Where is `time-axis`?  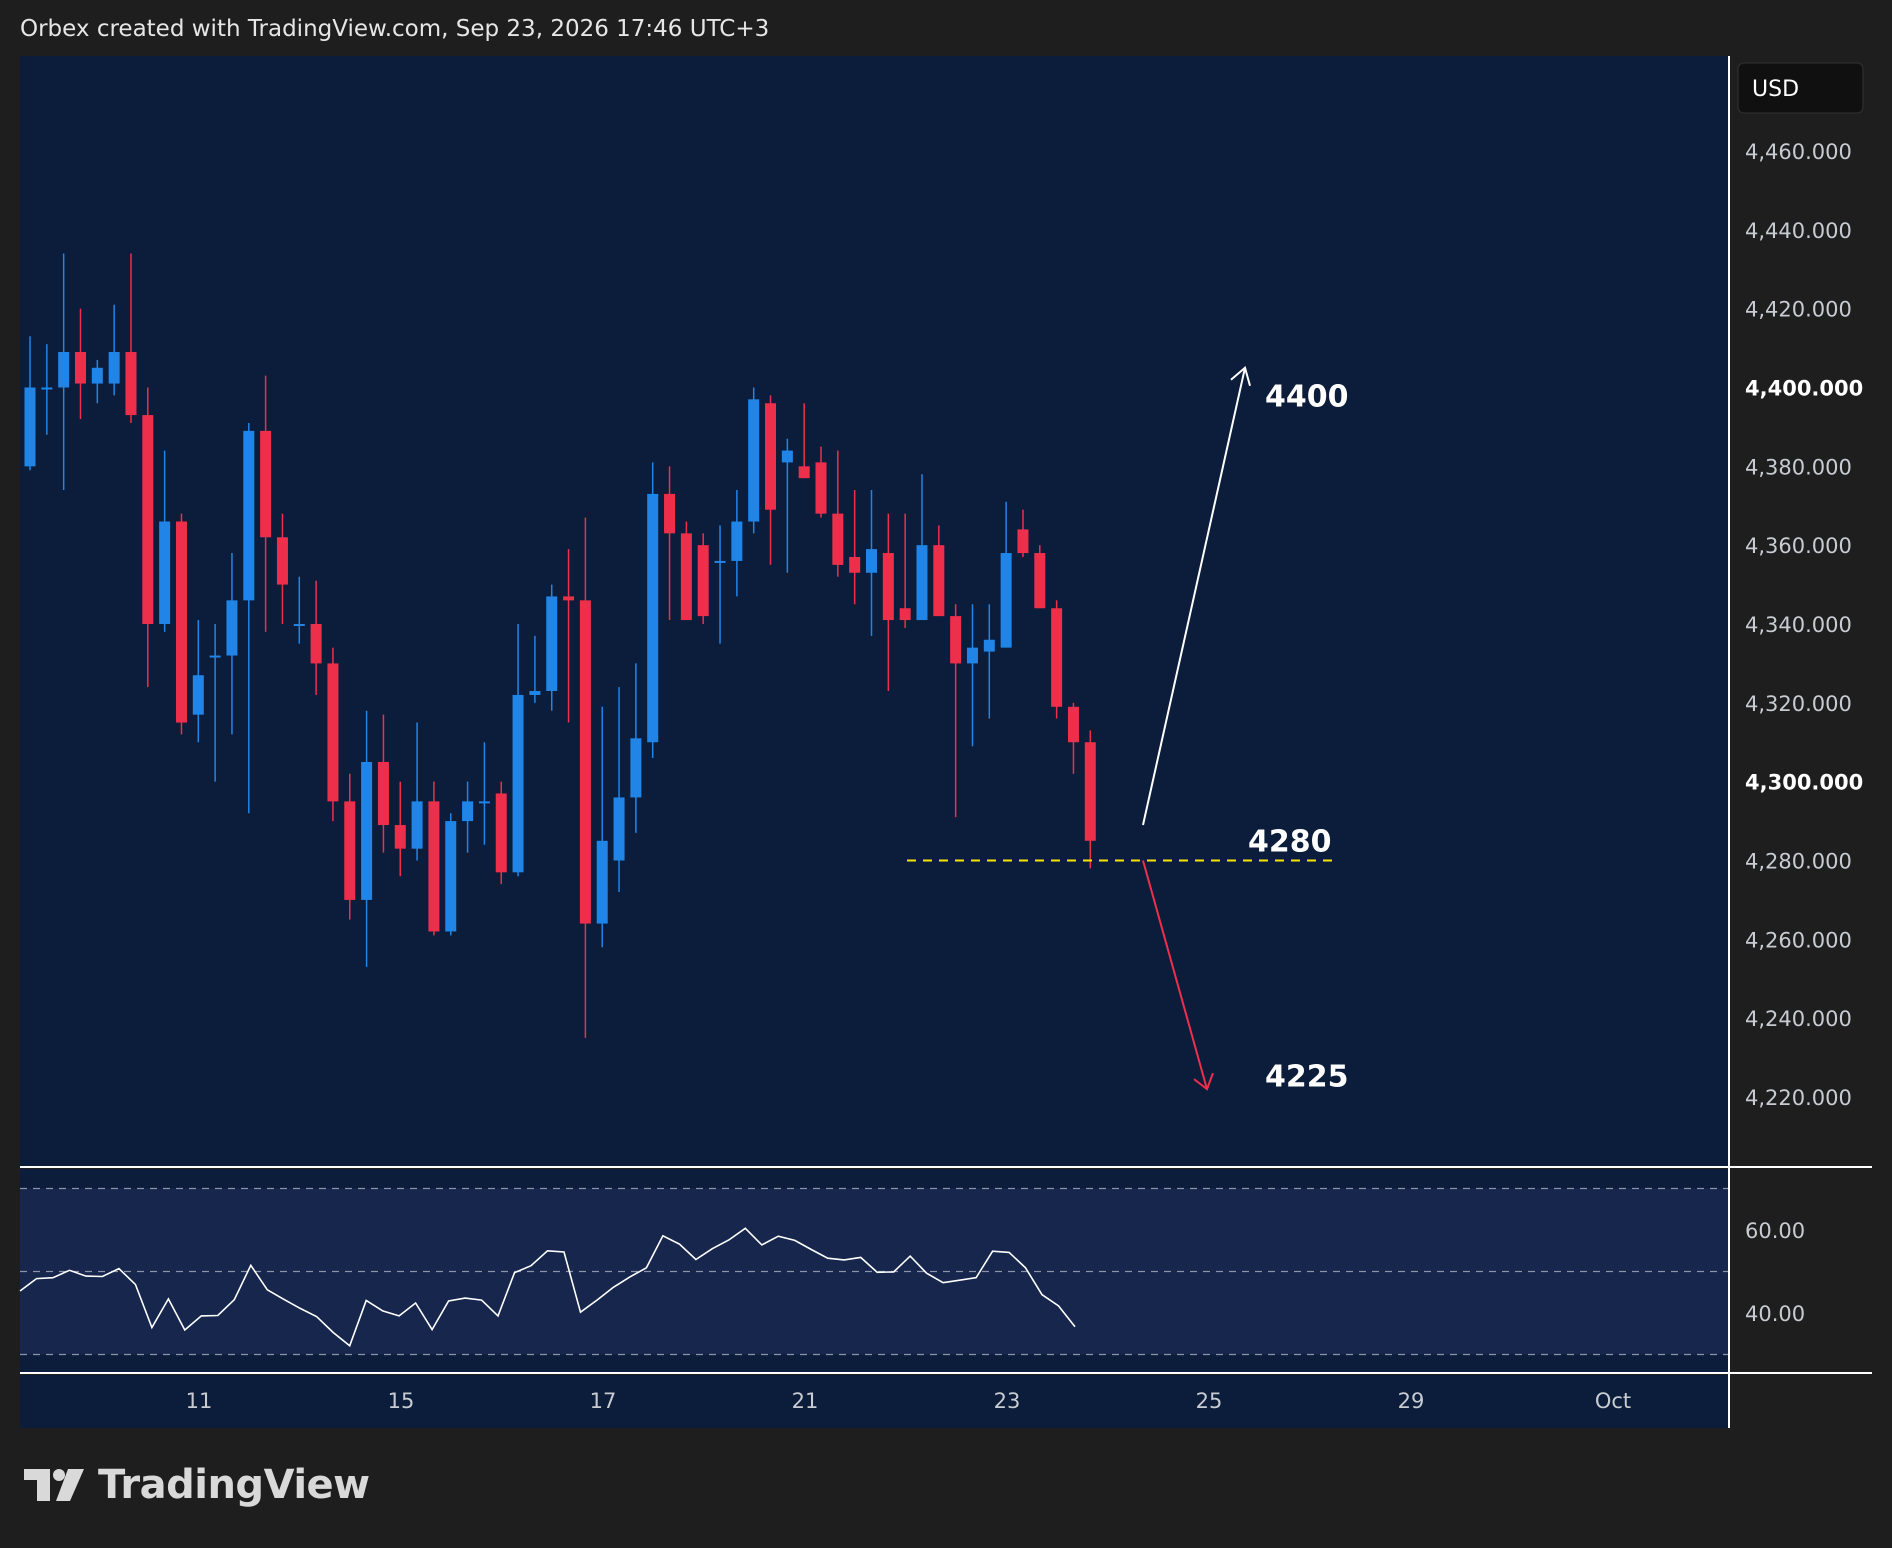
time-axis is located at coordinates (874, 1401).